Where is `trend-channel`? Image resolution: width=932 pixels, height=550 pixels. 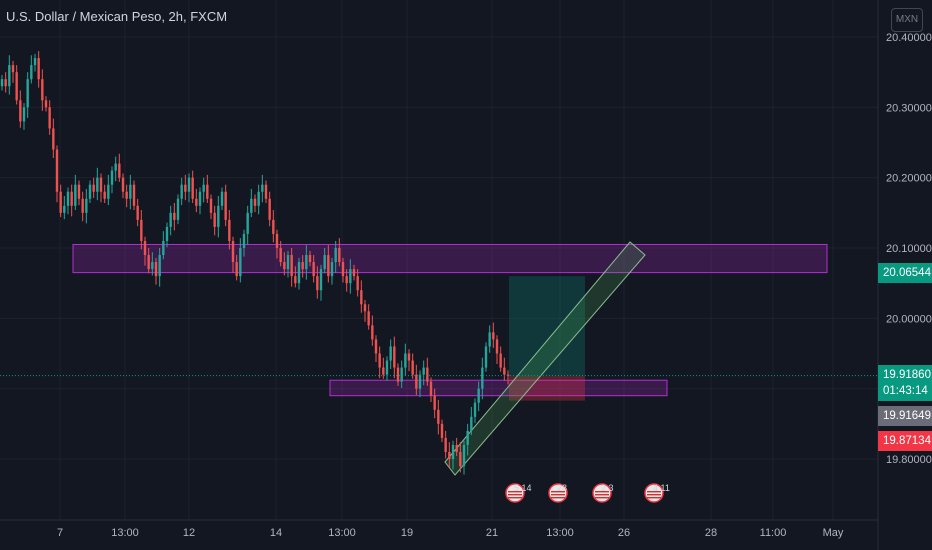 trend-channel is located at coordinates (545, 358).